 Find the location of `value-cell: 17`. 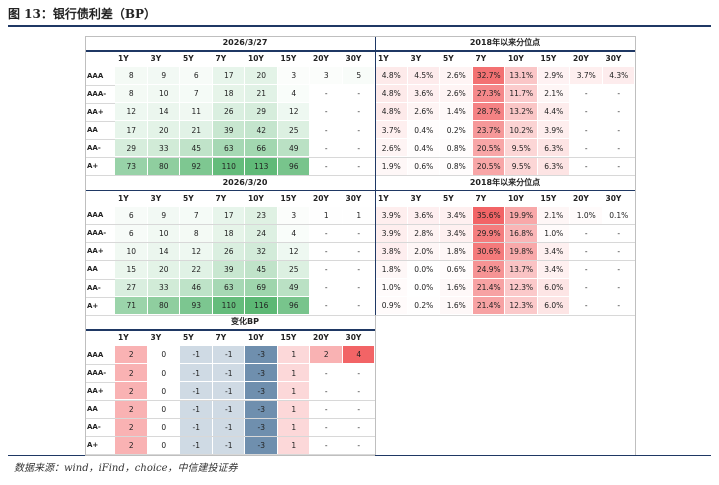

value-cell: 17 is located at coordinates (228, 76).